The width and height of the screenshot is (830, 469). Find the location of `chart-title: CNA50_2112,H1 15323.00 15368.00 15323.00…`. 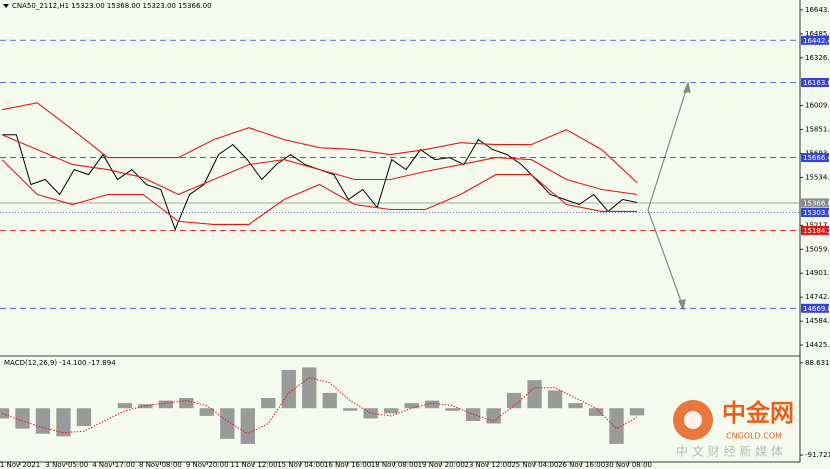

chart-title: CNA50_2112,H1 15323.00 15368.00 15323.00… is located at coordinates (112, 6).